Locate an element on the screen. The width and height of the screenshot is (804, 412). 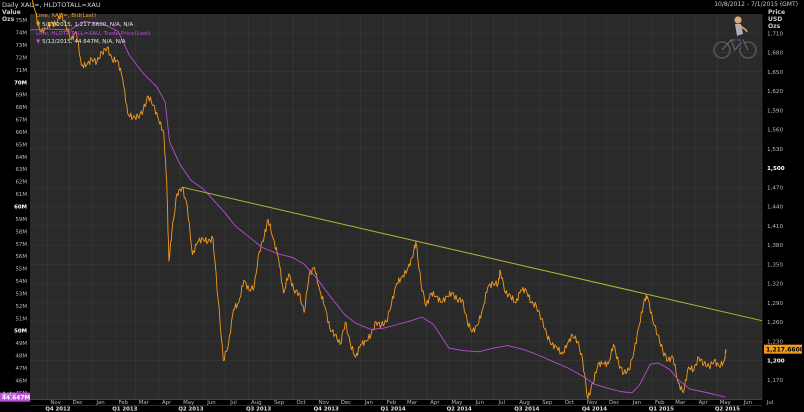
month-tick-label: Aug is located at coordinates (524, 403).